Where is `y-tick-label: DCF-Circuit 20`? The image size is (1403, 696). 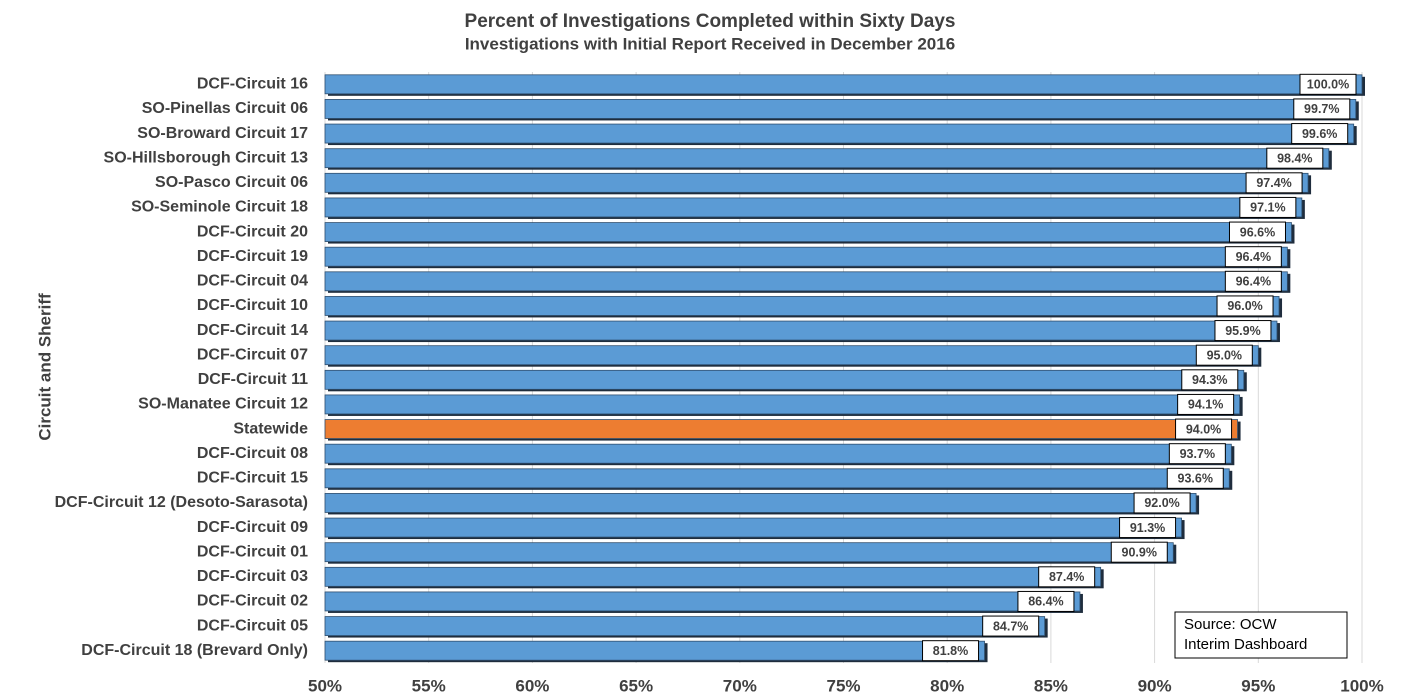
y-tick-label: DCF-Circuit 20 is located at coordinates (252, 231).